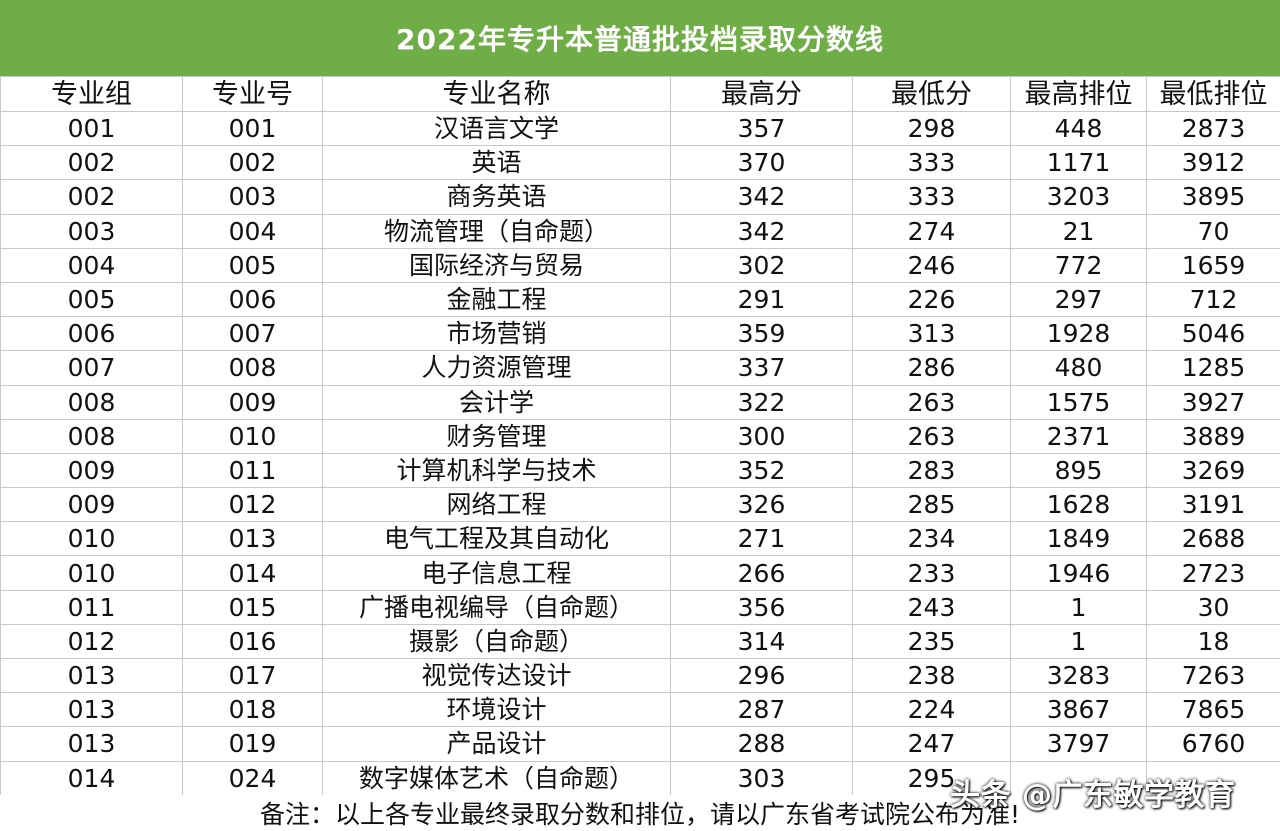 This screenshot has width=1280, height=831. I want to click on table-cell: 235, so click(931, 641).